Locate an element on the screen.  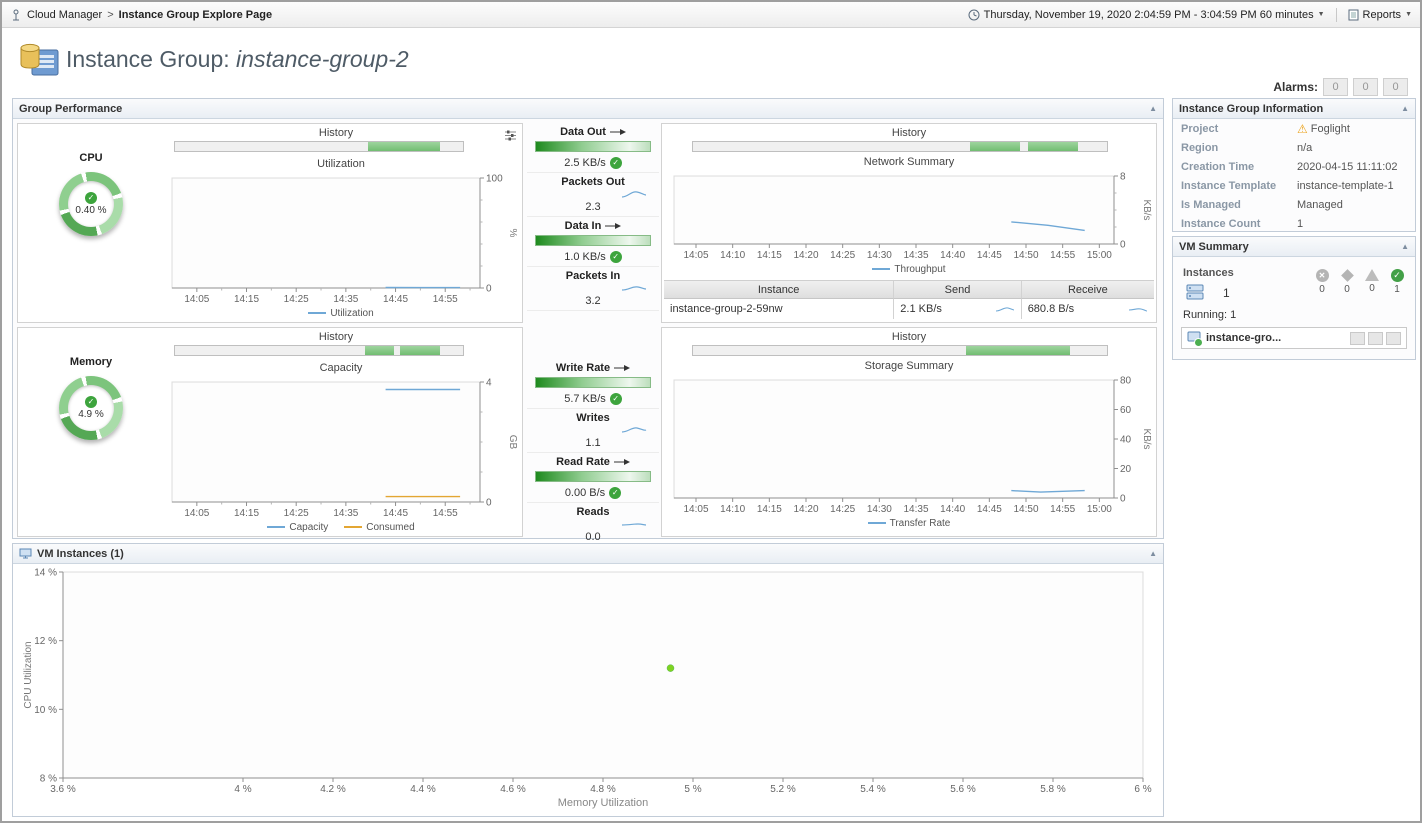
svg-text: 14:30 is located at coordinates (879, 255).